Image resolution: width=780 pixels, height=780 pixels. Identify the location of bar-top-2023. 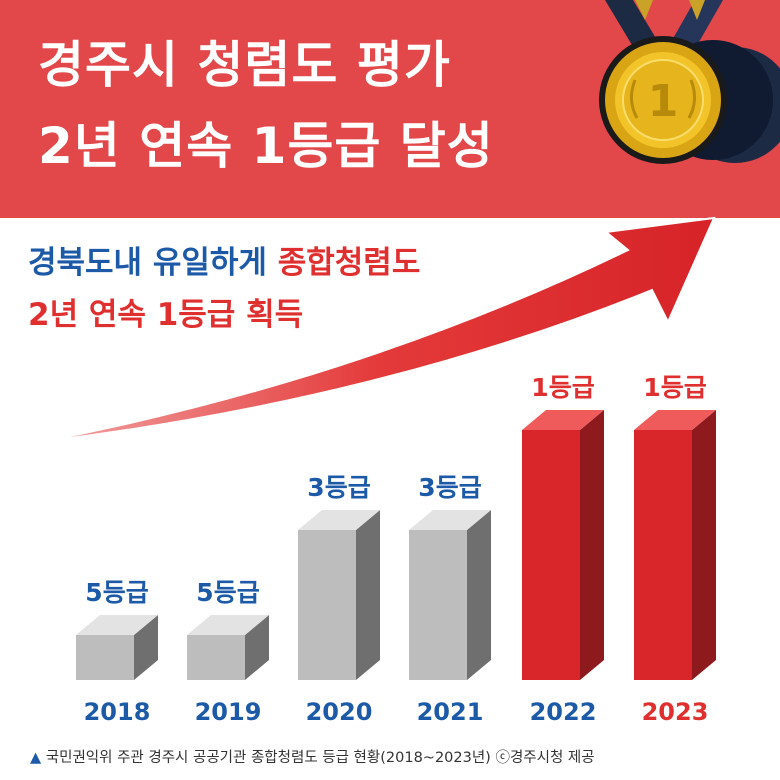
(675, 420).